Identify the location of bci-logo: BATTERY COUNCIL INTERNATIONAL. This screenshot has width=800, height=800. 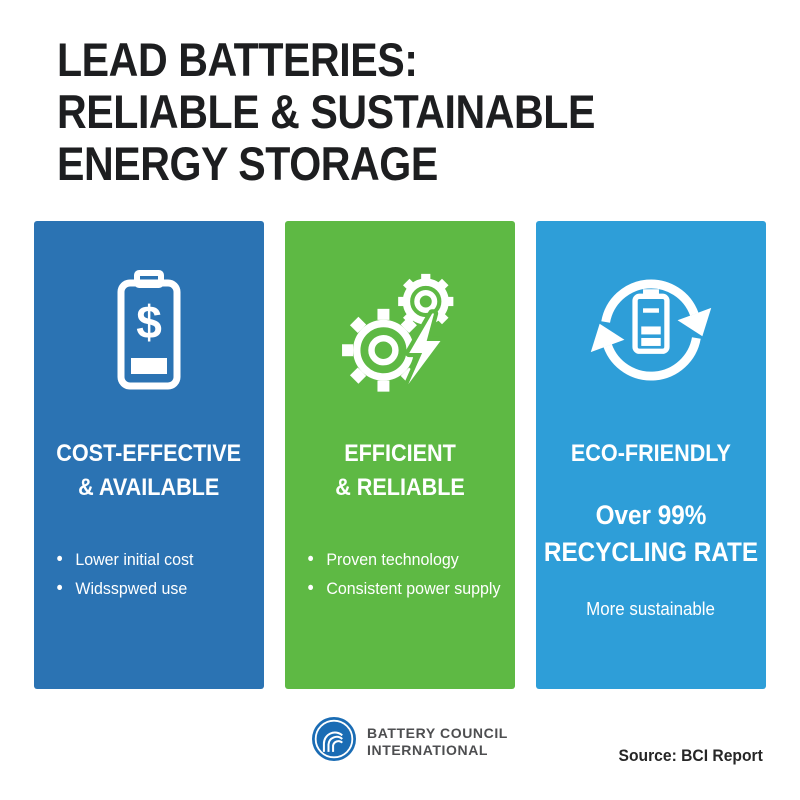
(410, 741).